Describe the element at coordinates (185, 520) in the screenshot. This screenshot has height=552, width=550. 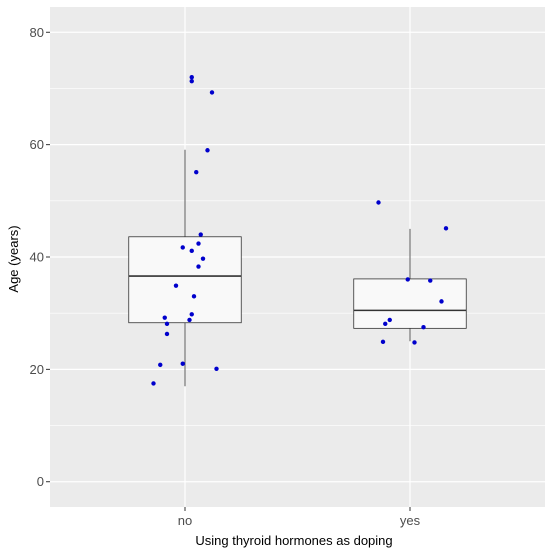
I see `x-tick-label: no` at that location.